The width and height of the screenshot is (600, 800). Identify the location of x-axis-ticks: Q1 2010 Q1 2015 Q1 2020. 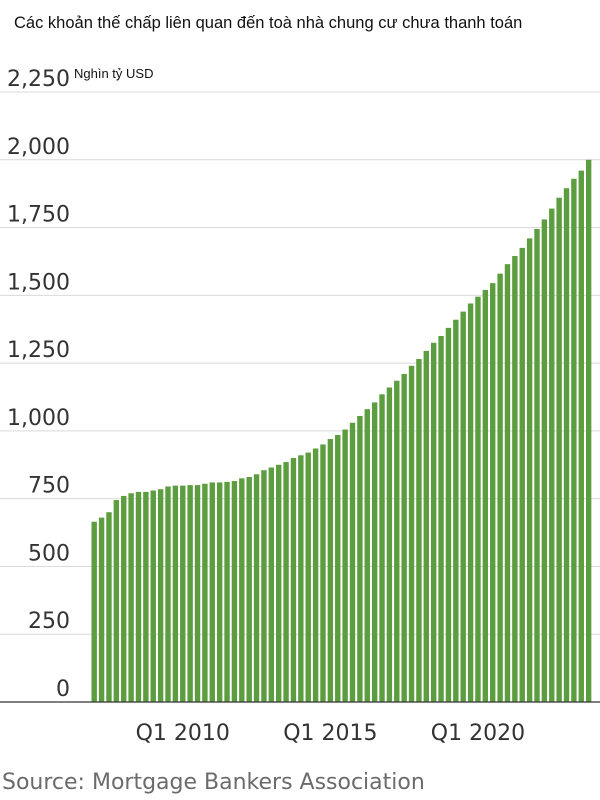
(330, 733).